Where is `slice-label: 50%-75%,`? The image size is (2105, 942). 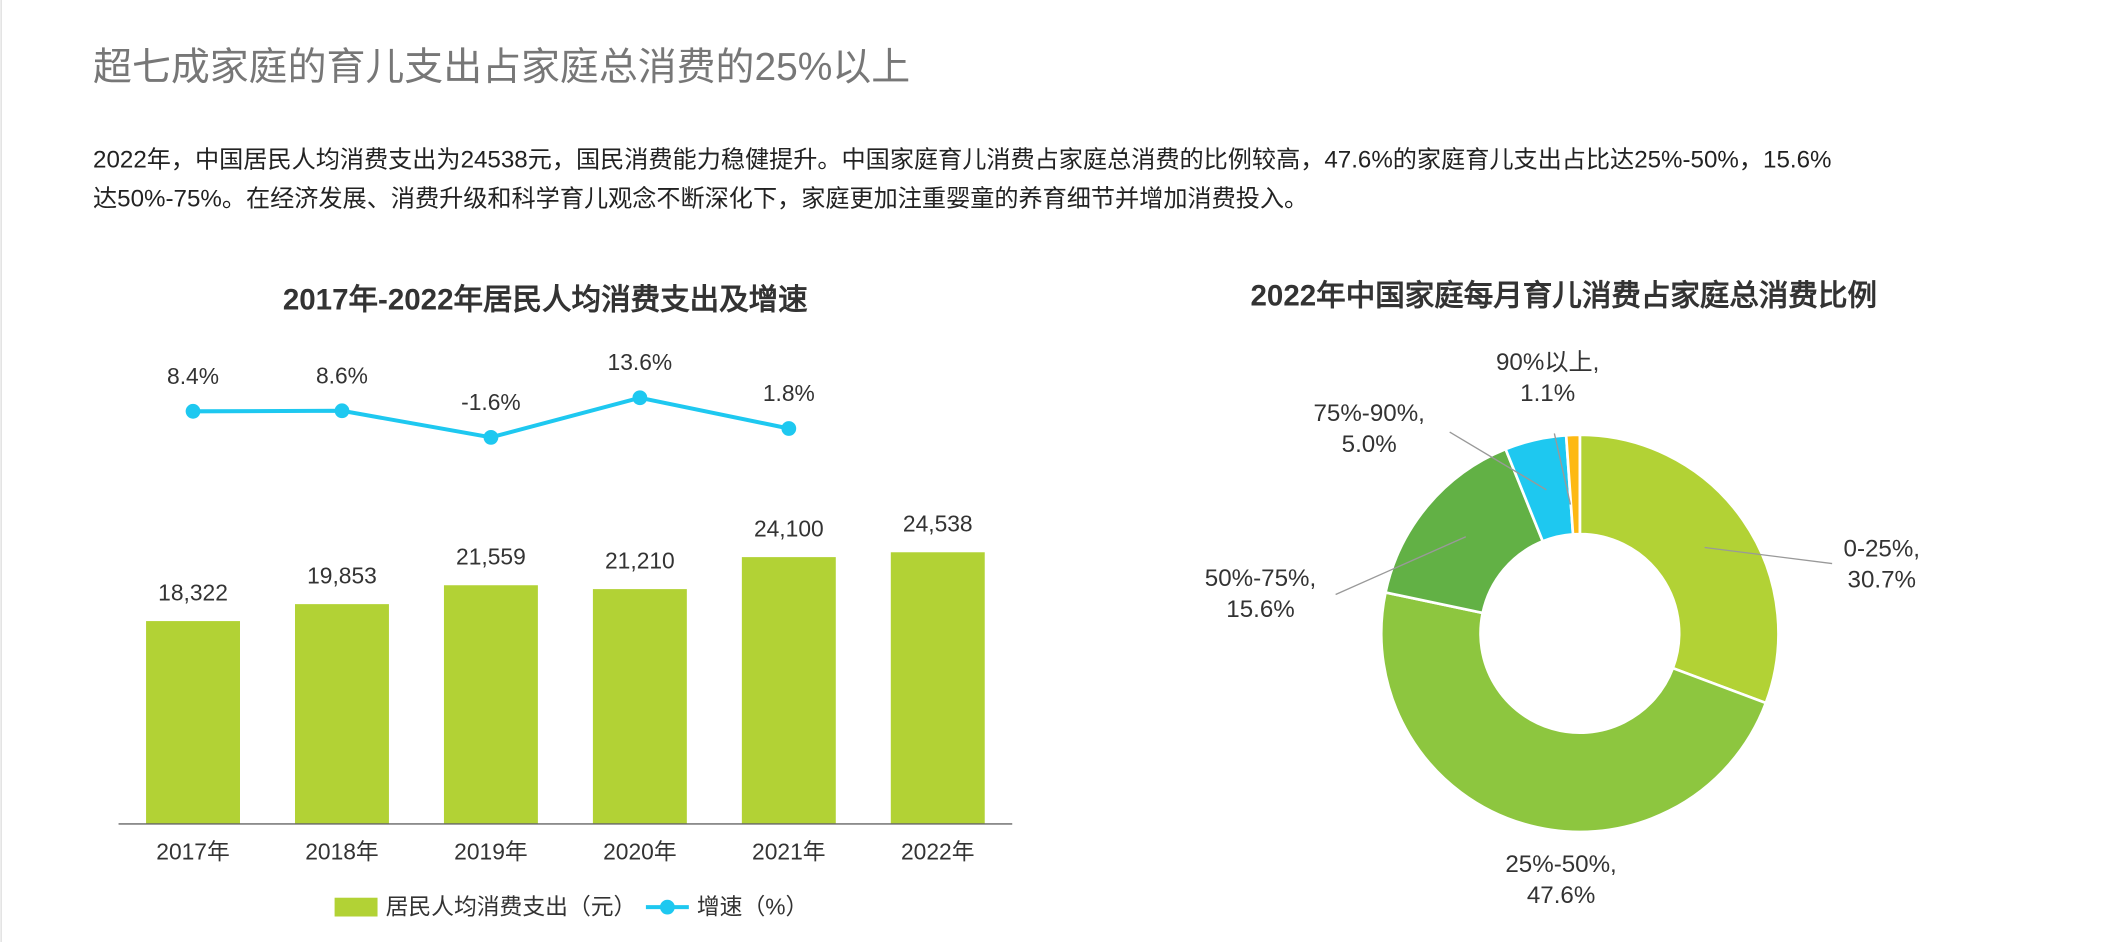 slice-label: 50%-75%, is located at coordinates (1260, 578).